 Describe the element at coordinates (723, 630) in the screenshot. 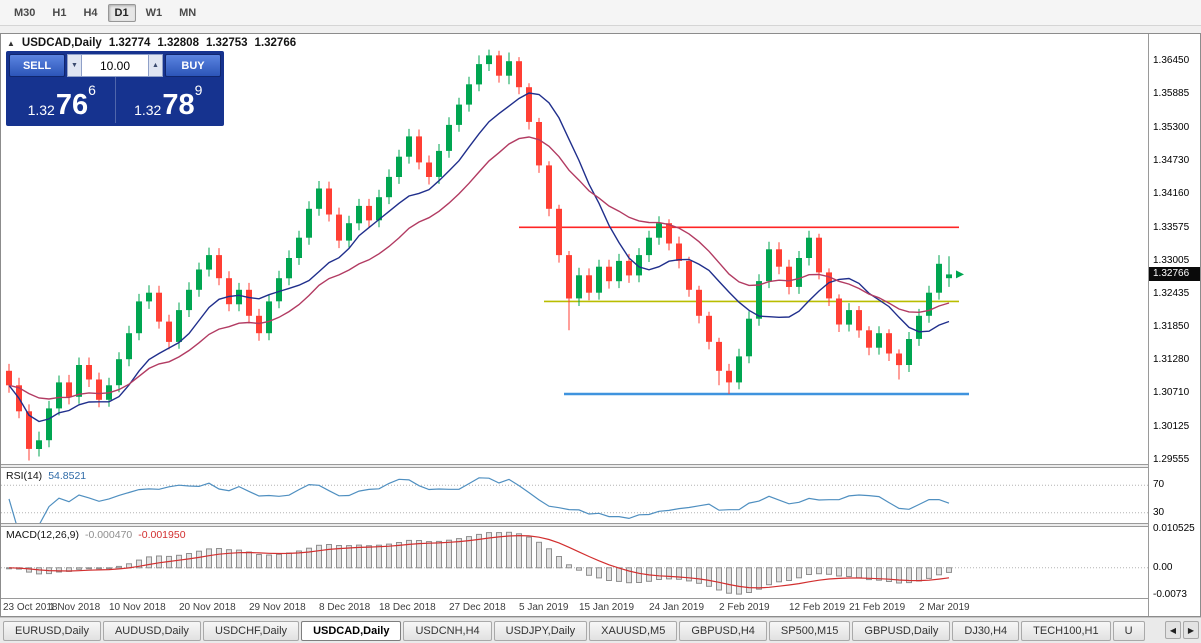

I see `chart-tab-gbpusd-h4: GBPUSD,H4` at that location.